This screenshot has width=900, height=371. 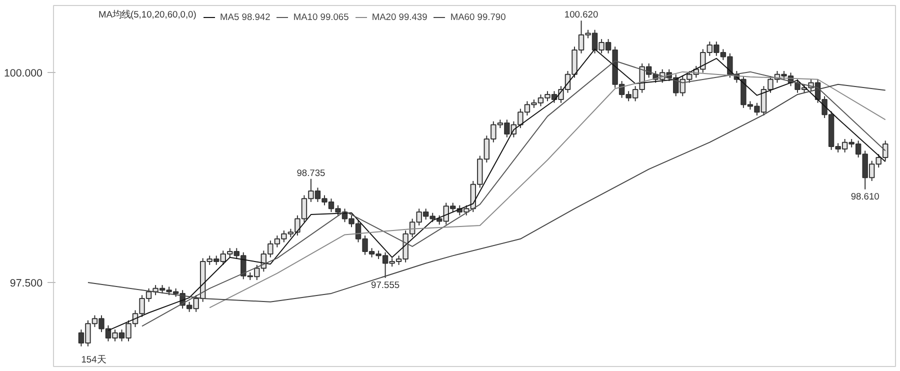 I want to click on annotation: 154天, so click(x=93, y=359).